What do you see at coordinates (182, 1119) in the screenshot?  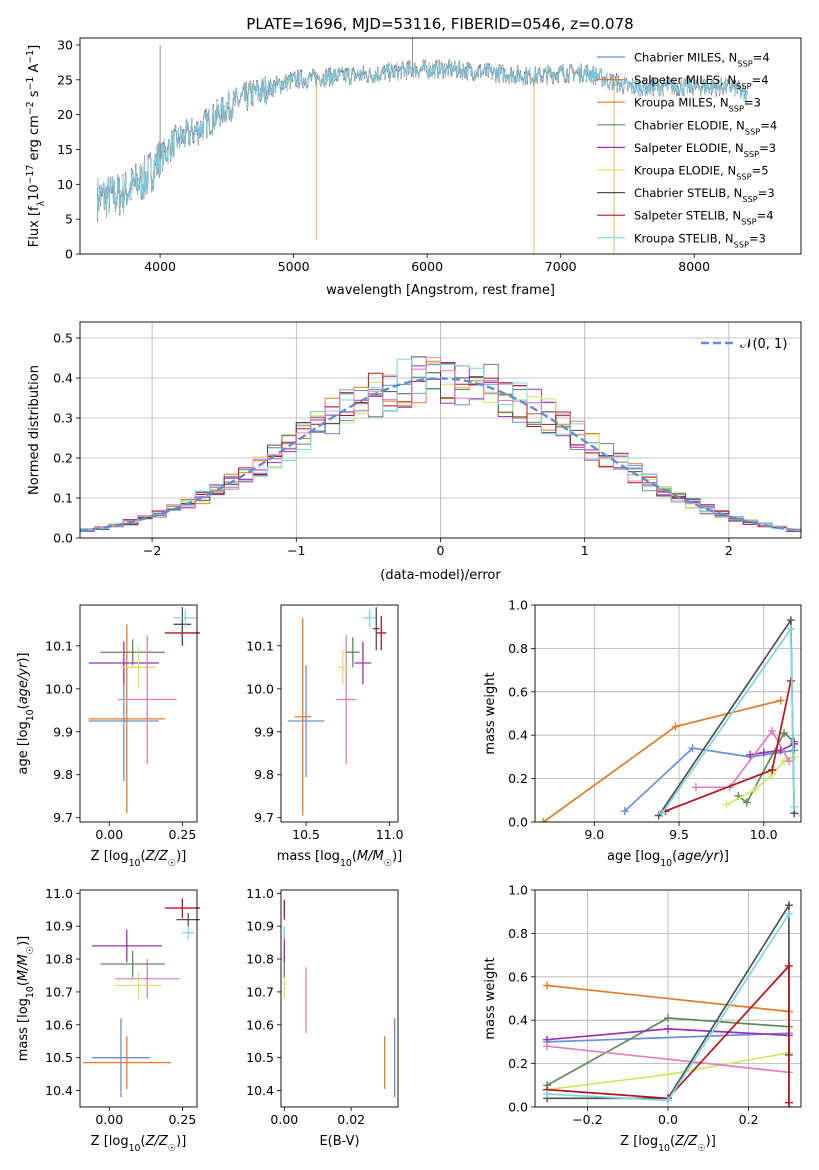 I see `x-tick-label: 0.25` at bounding box center [182, 1119].